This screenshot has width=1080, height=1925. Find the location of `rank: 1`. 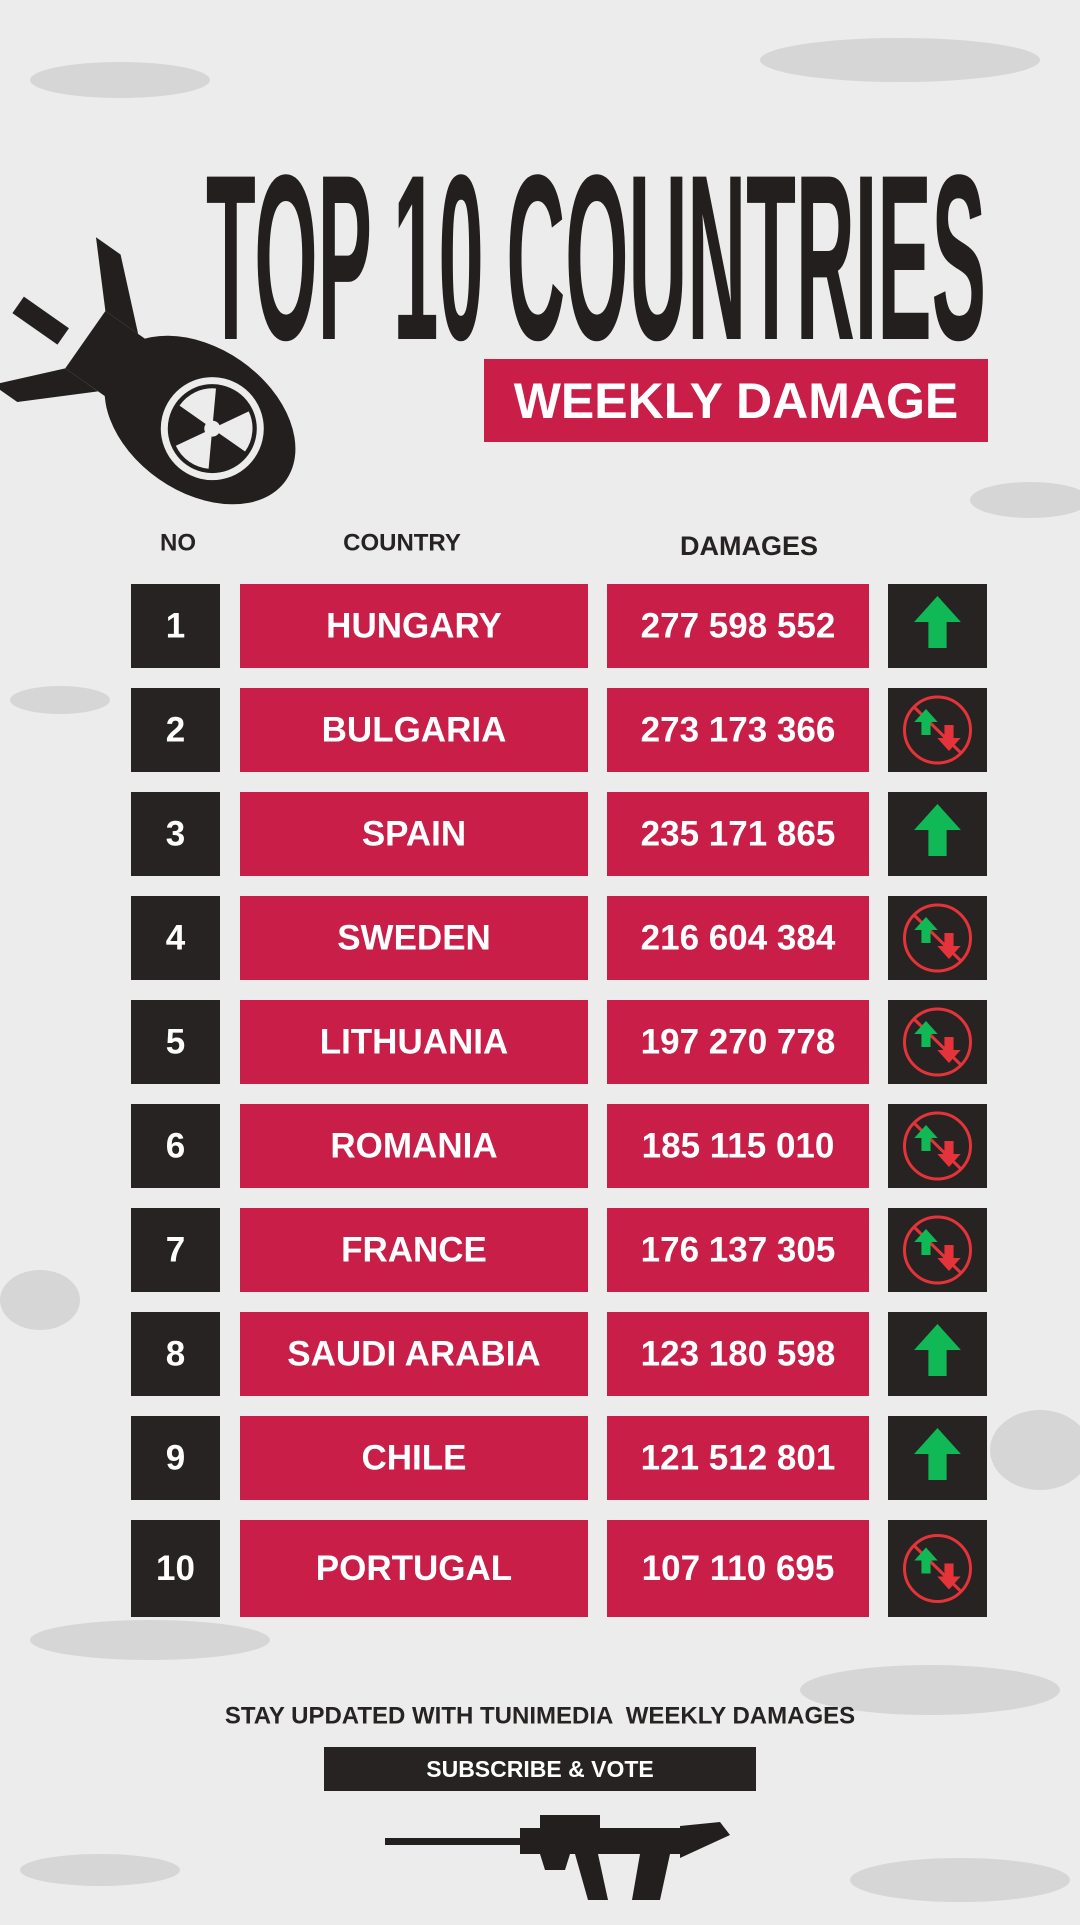

rank: 1 is located at coordinates (175, 626).